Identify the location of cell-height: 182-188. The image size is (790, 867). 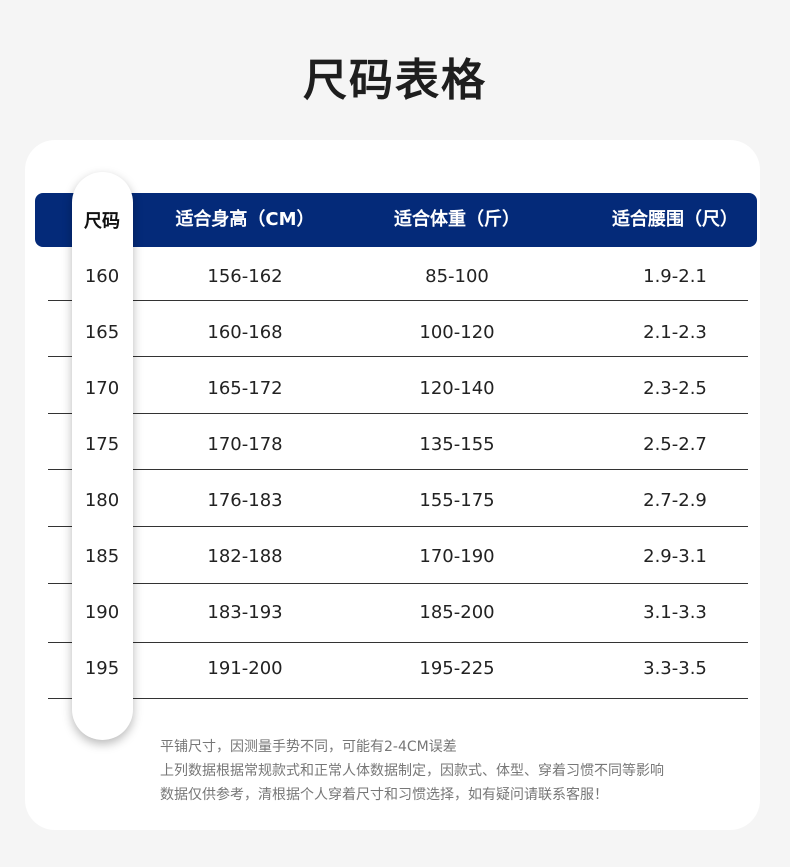
(245, 556).